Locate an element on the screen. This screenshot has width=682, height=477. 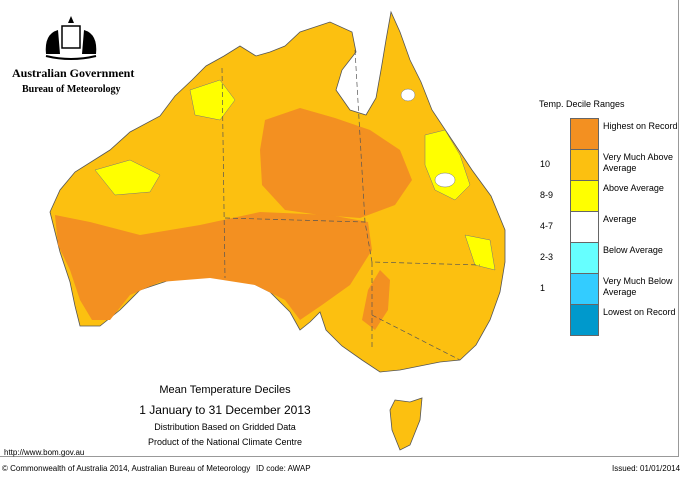
legend-item: 8-9 Above Average is located at coordinates (610, 196).